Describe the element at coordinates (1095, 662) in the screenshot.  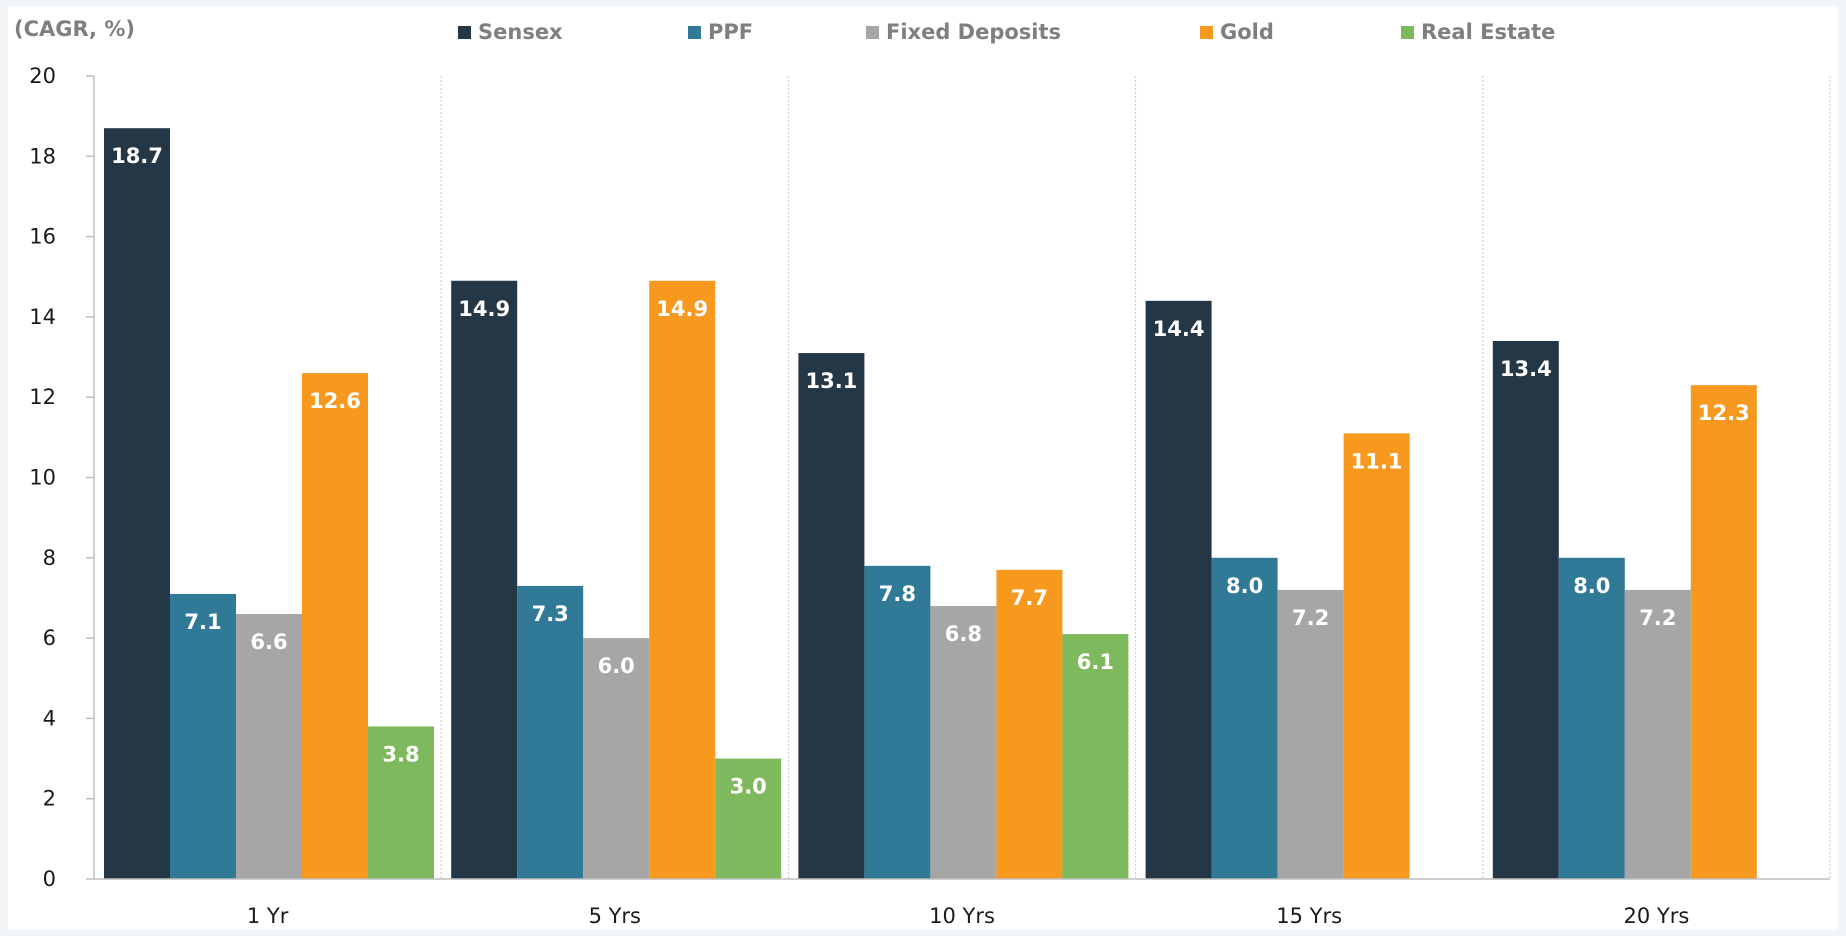
I see `data-label: 6.1` at that location.